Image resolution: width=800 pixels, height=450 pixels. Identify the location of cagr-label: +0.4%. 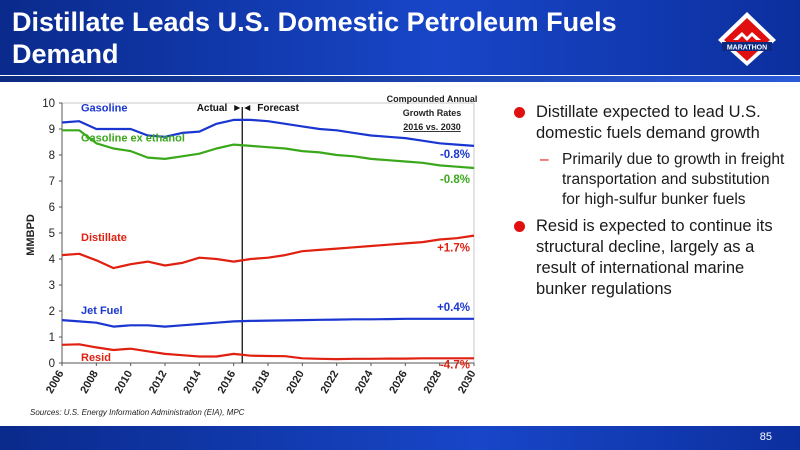
(453, 308).